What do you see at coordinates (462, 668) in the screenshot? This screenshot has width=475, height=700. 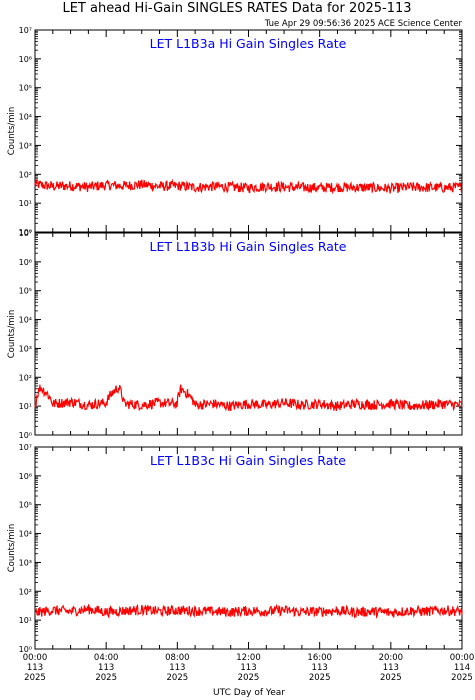 I see `x-tick-label: 114` at bounding box center [462, 668].